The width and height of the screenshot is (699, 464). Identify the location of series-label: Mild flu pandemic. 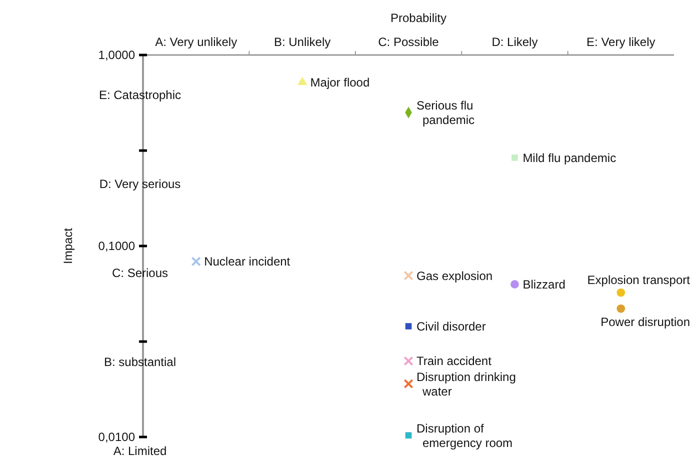
(569, 157).